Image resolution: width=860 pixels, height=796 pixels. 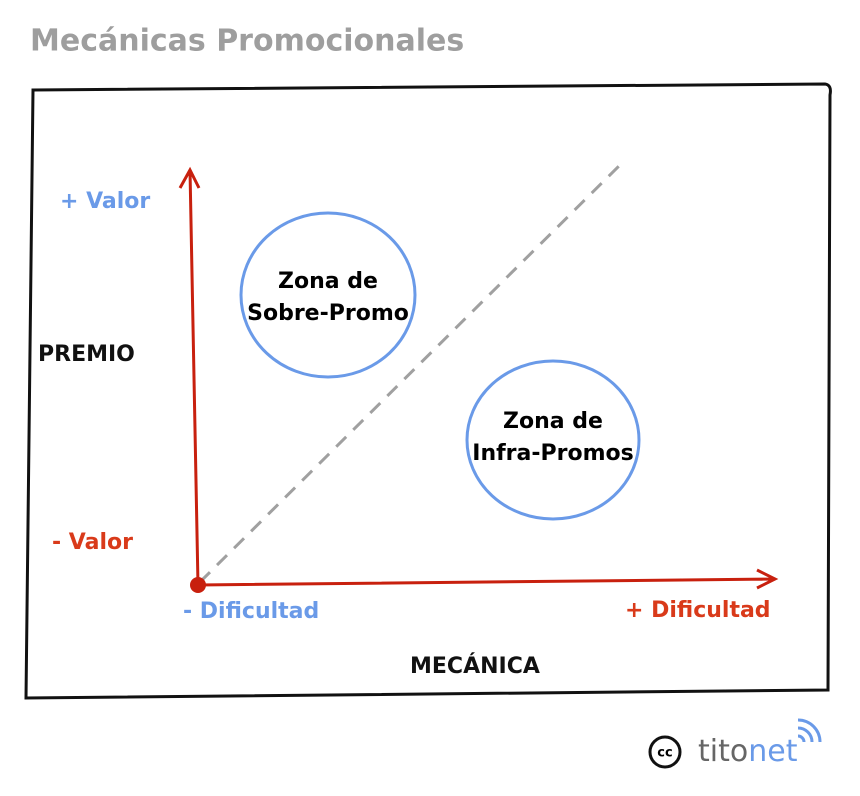 I want to click on origin, so click(x=198, y=585).